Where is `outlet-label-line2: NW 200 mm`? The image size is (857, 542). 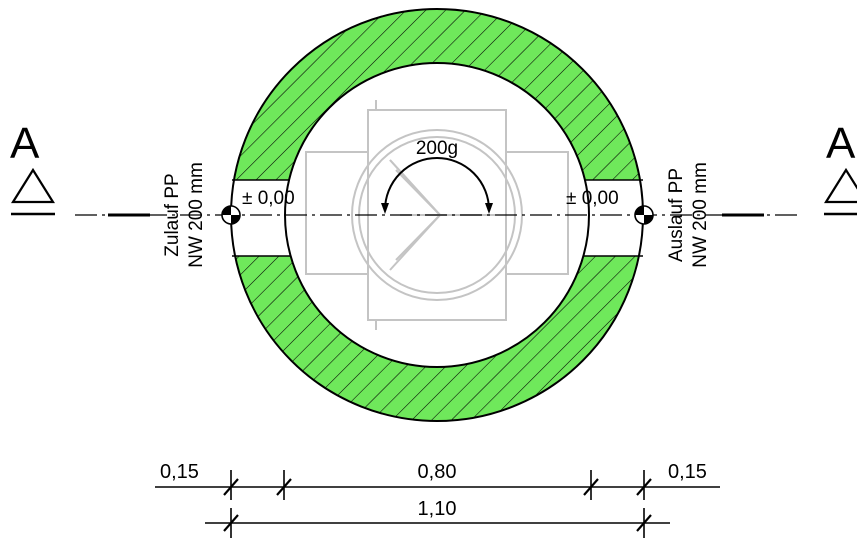
outlet-label-line2: NW 200 mm is located at coordinates (700, 215).